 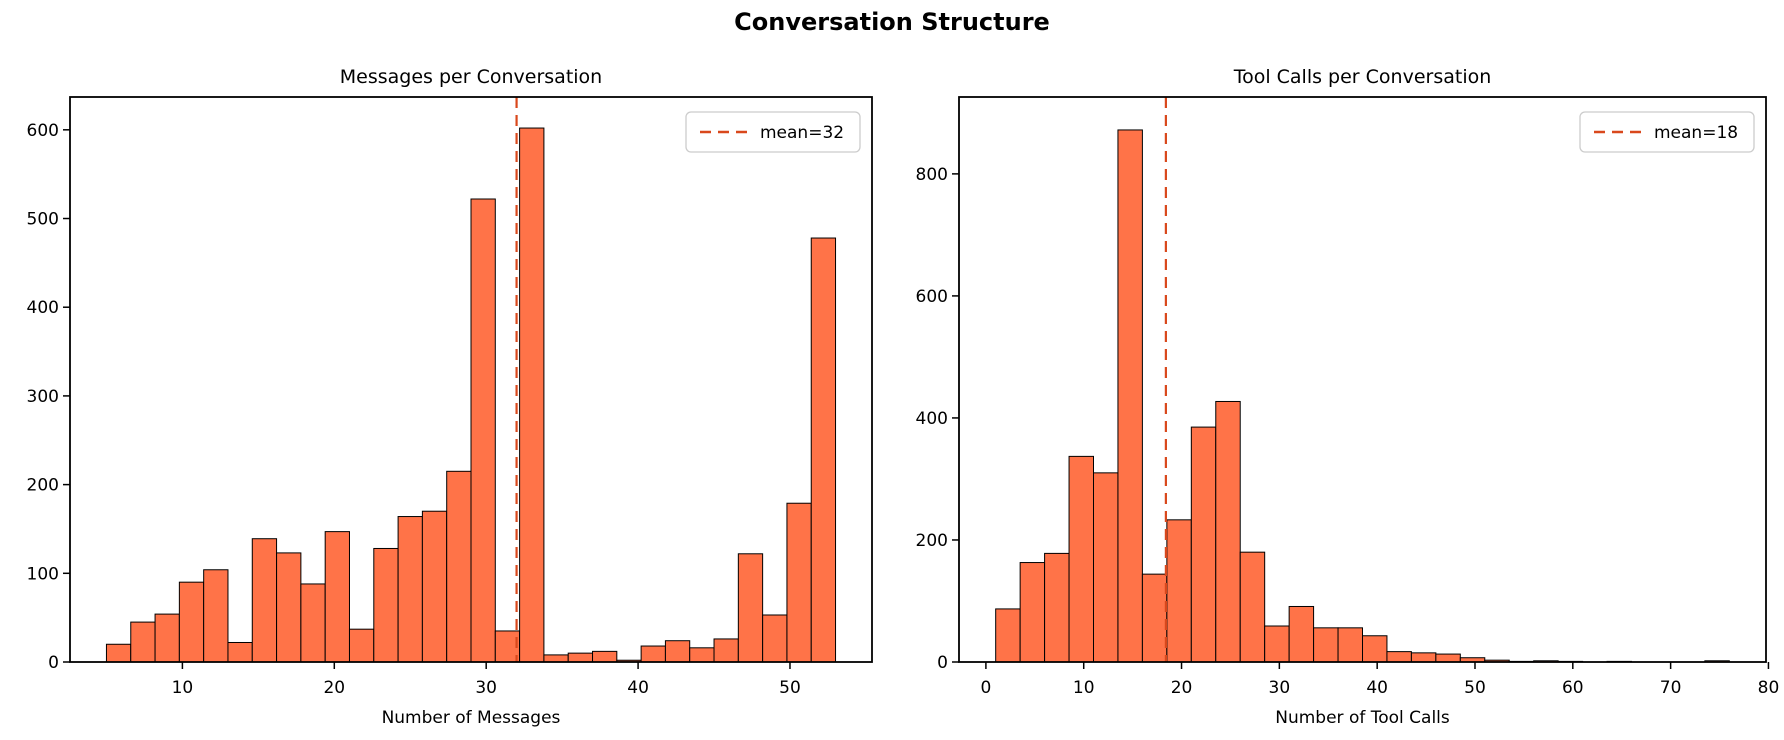 What do you see at coordinates (471, 718) in the screenshot?
I see `x-axis-label: Number of Messages` at bounding box center [471, 718].